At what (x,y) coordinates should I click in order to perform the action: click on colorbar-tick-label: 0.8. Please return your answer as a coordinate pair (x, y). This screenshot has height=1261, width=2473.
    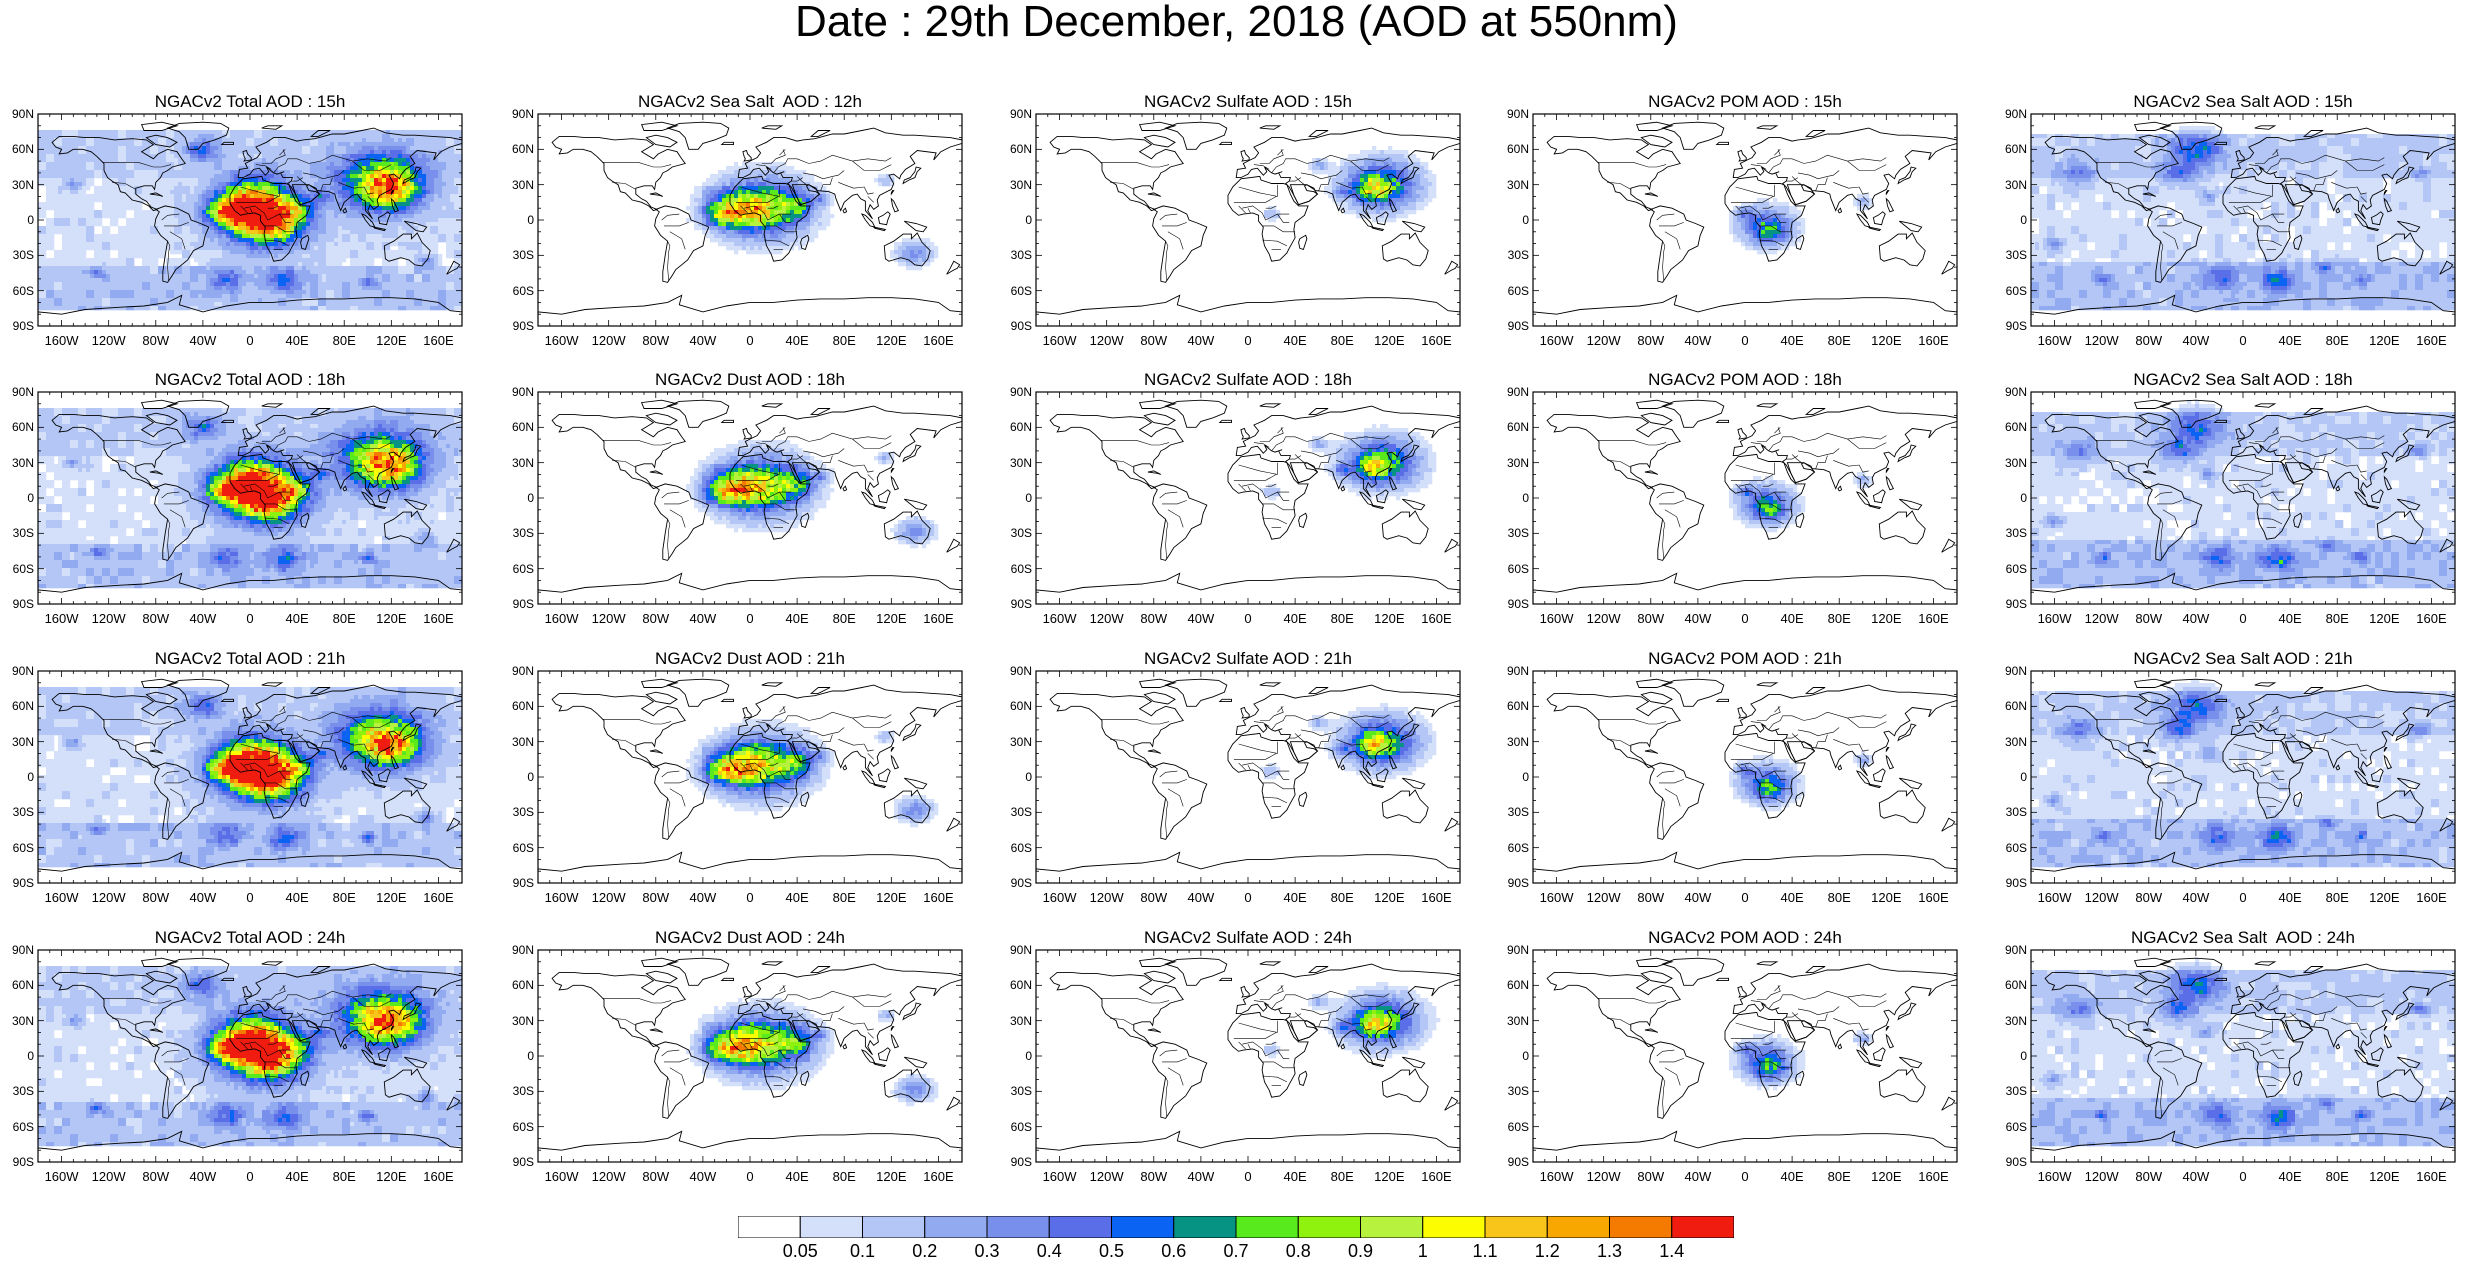
    Looking at the image, I should click on (1298, 1251).